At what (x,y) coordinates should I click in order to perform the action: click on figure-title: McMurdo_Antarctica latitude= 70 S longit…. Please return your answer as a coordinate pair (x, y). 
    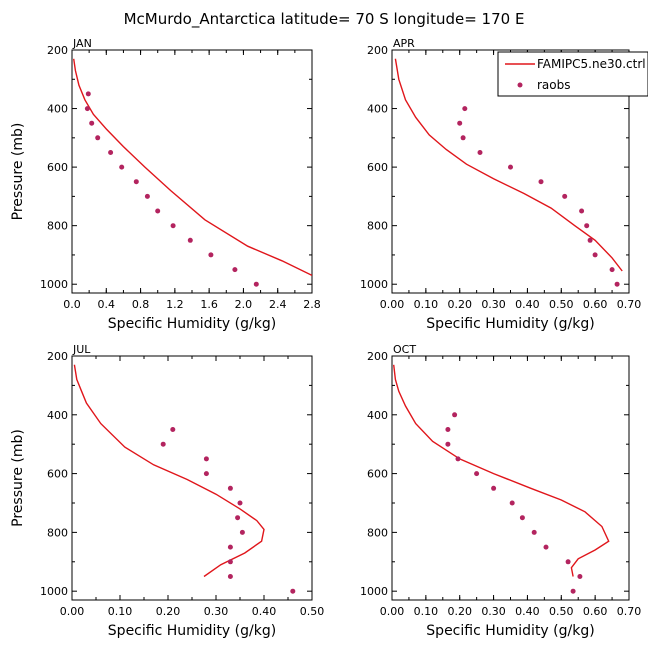
    Looking at the image, I should click on (324, 19).